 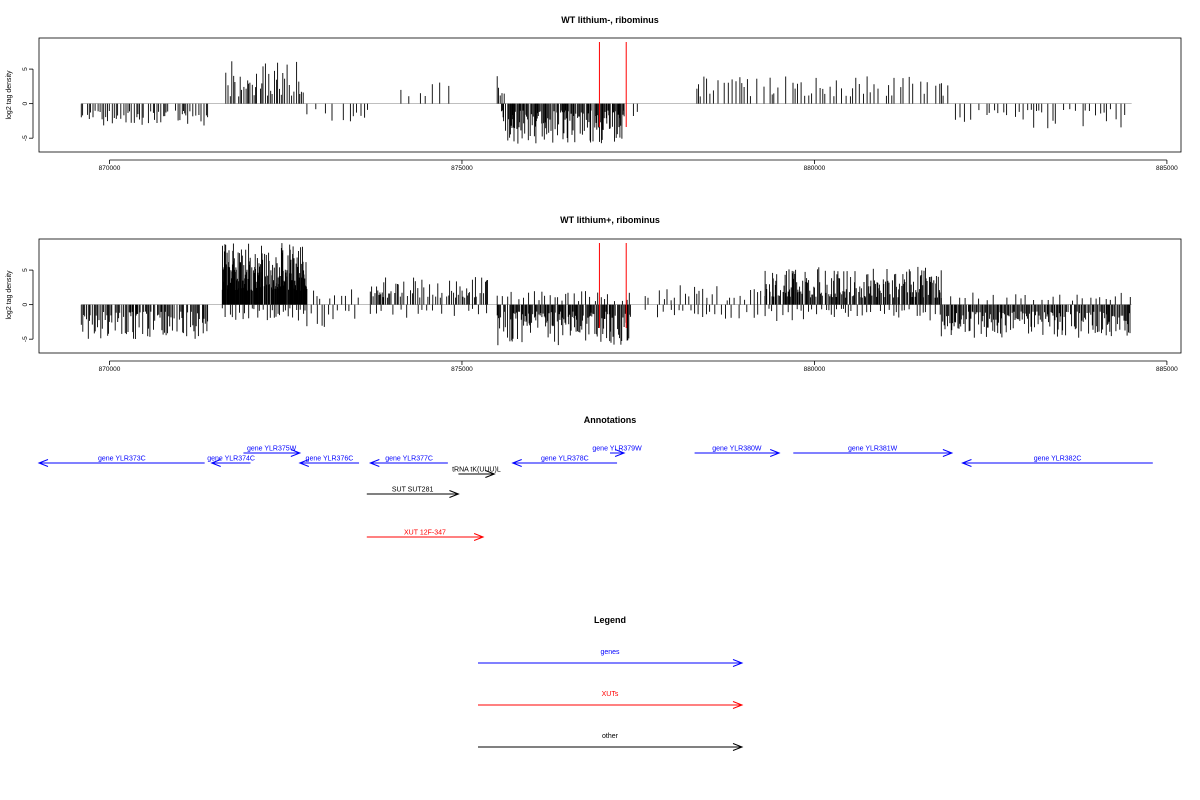 What do you see at coordinates (610, 620) in the screenshot?
I see `legend-title: Legend` at bounding box center [610, 620].